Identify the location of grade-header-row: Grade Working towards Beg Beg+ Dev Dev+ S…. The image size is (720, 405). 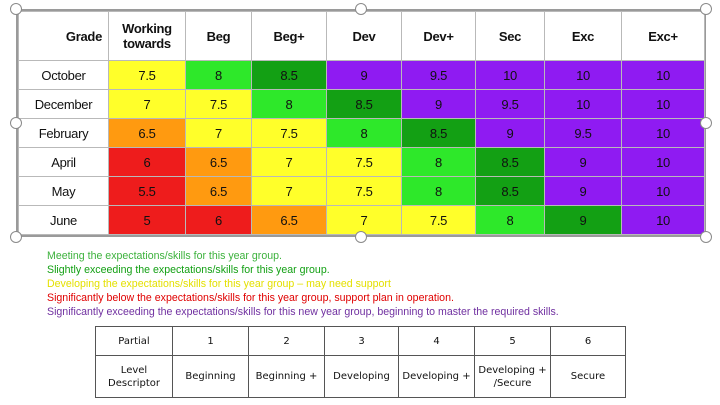
(361, 36).